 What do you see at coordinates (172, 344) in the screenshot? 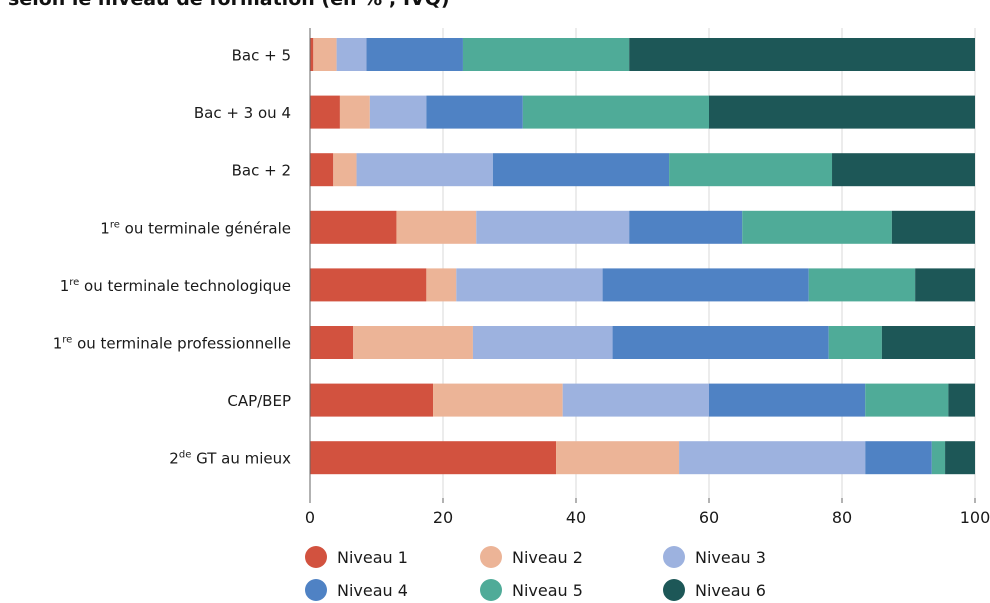
I see `category-label: 1re ou terminale professionnelle` at bounding box center [172, 344].